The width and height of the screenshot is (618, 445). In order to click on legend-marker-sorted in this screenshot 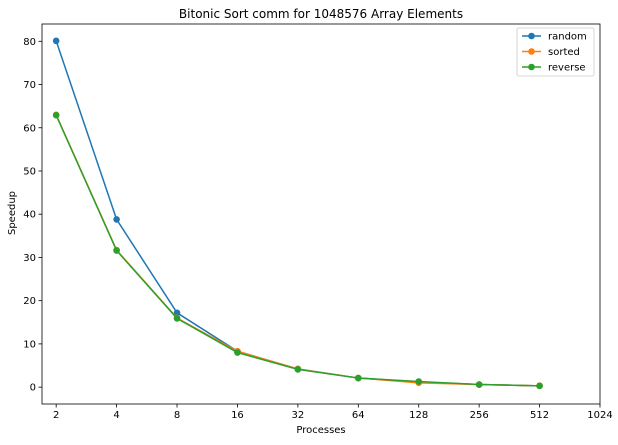, I will do `click(531, 51)`.